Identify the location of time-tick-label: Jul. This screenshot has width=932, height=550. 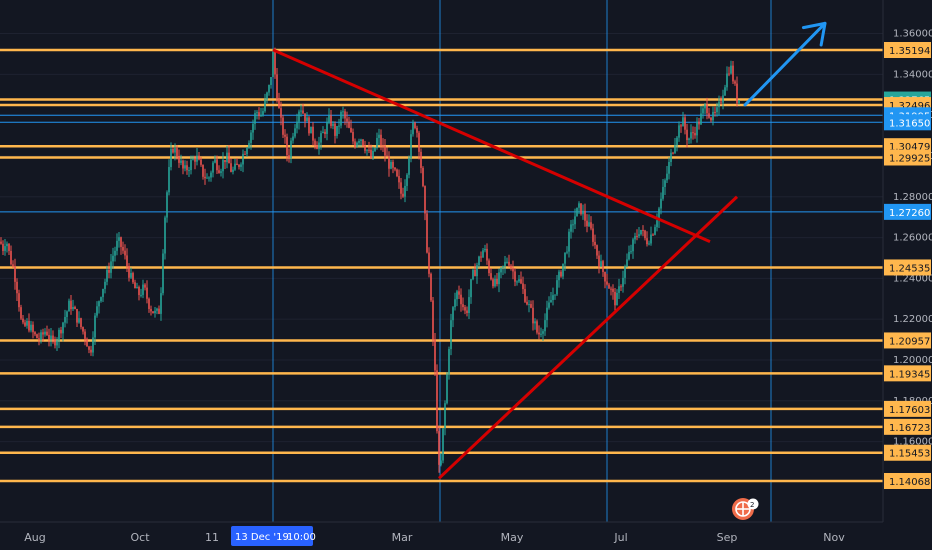
(620, 537).